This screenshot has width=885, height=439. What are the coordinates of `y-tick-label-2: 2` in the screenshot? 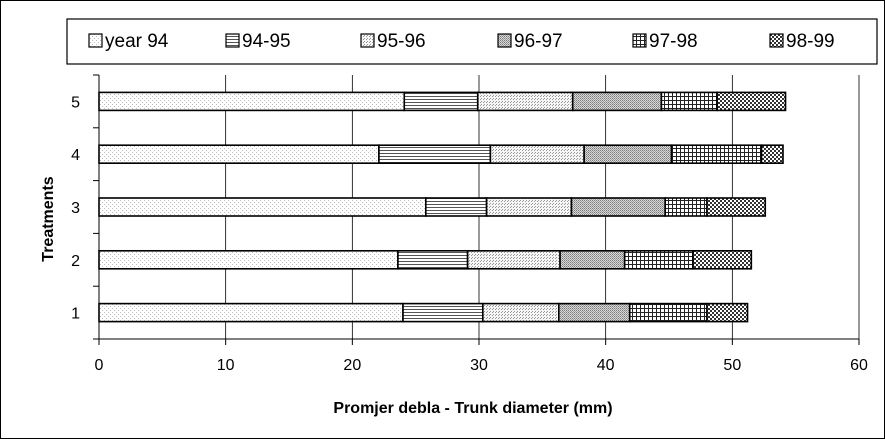 It's located at (75, 261).